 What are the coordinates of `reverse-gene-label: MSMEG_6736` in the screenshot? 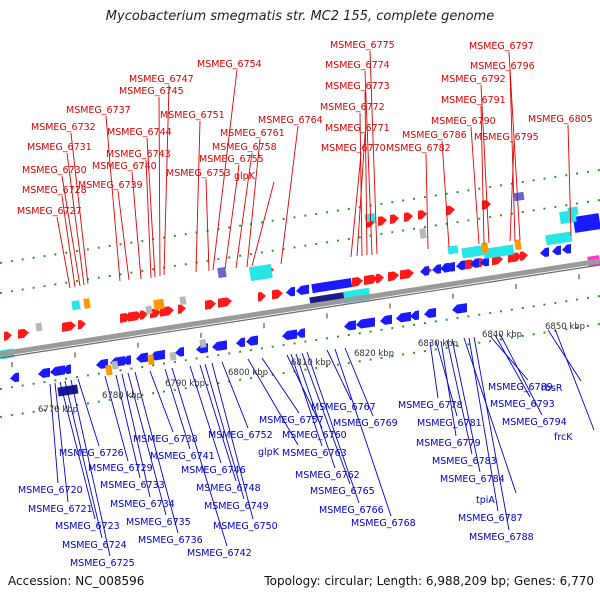 It's located at (170, 540).